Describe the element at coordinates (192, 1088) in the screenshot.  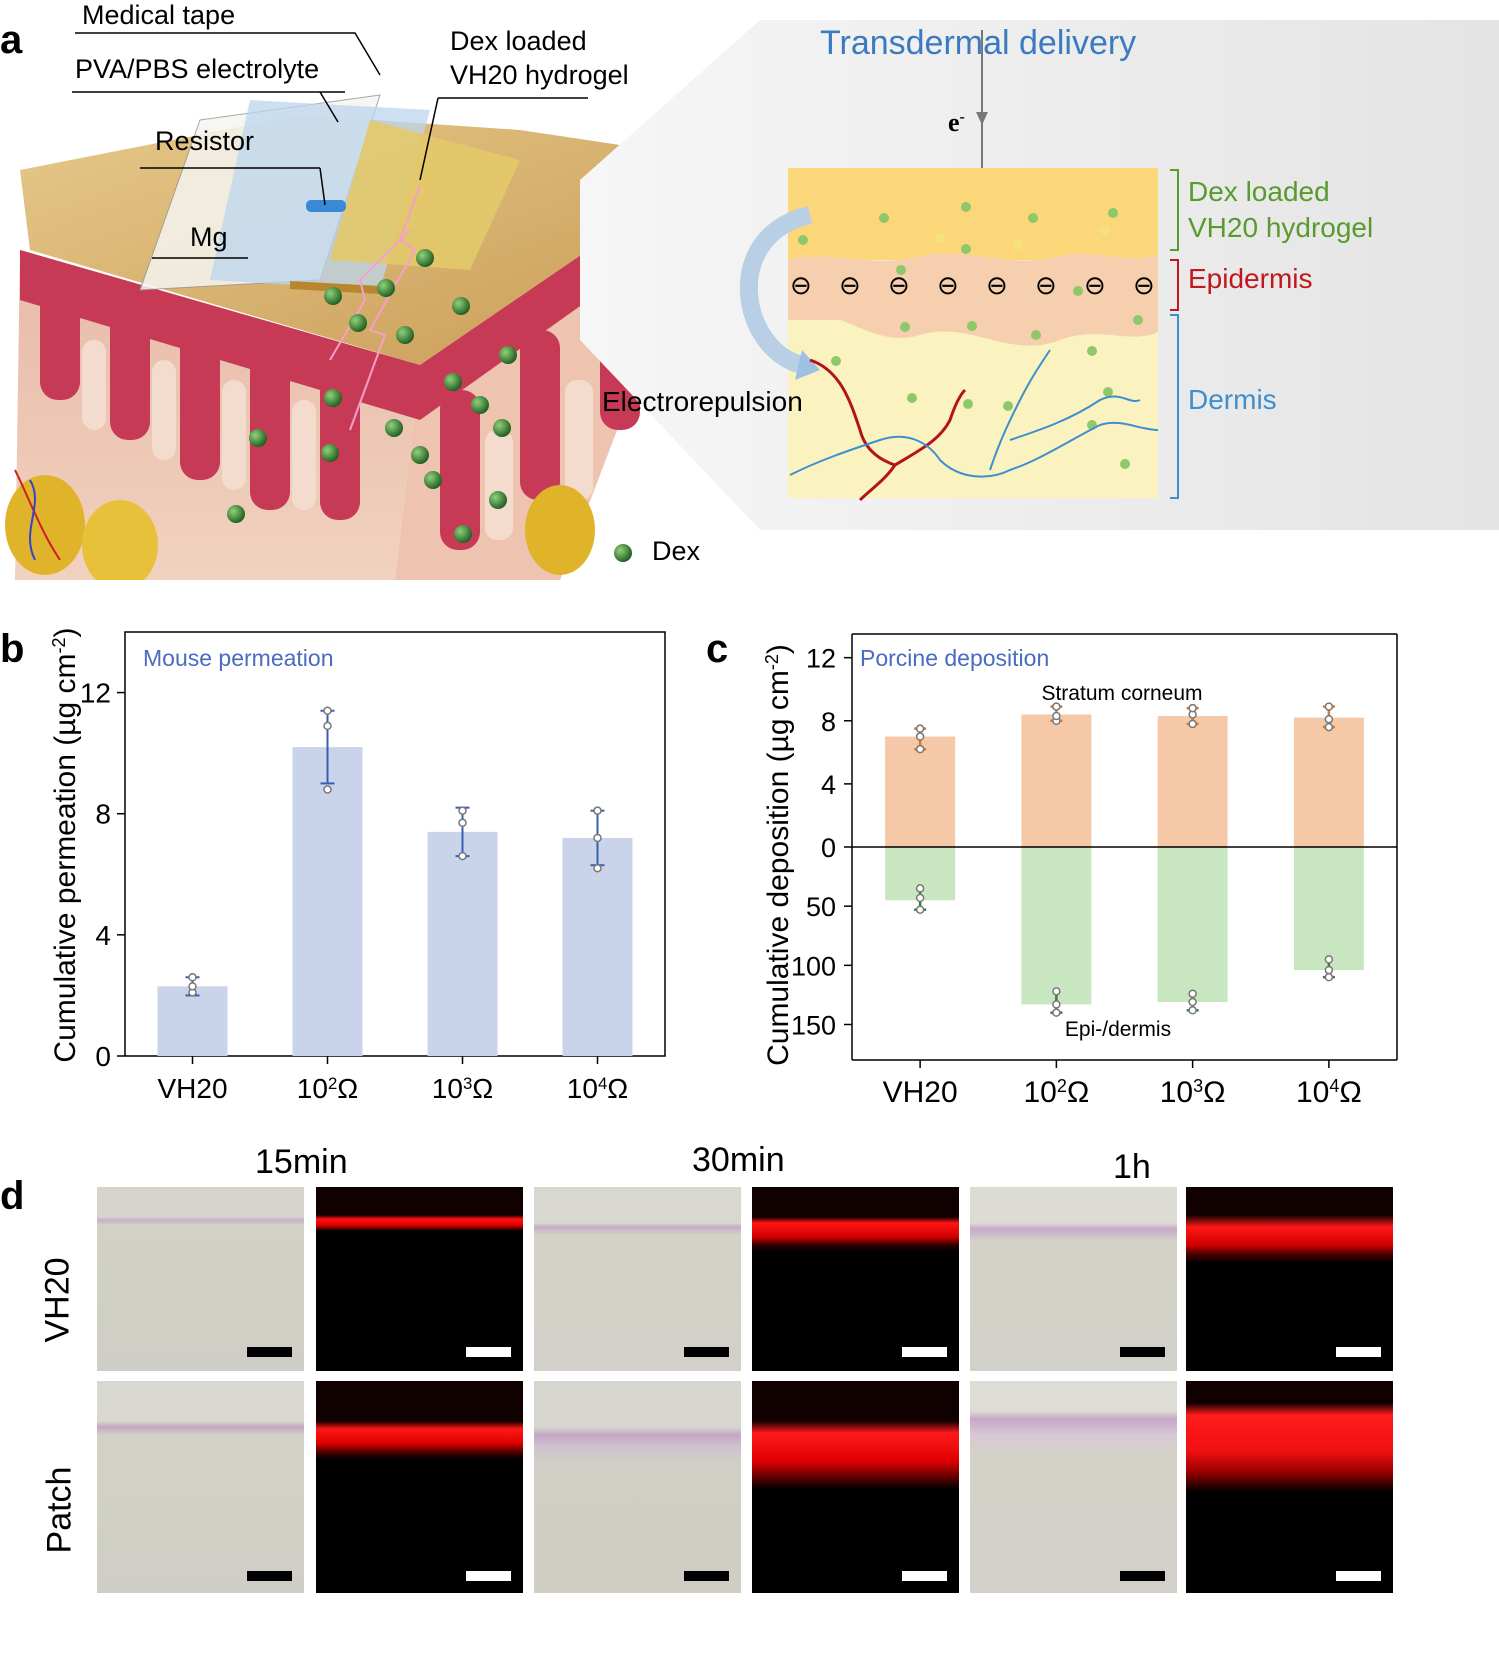
I see `x-tick-label: VH20` at that location.